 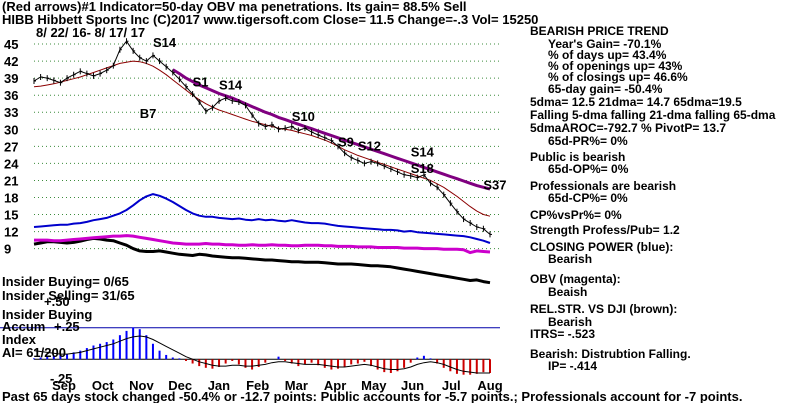 What do you see at coordinates (57, 301) in the screenshot?
I see `accum-plus50-label: +.50` at bounding box center [57, 301].